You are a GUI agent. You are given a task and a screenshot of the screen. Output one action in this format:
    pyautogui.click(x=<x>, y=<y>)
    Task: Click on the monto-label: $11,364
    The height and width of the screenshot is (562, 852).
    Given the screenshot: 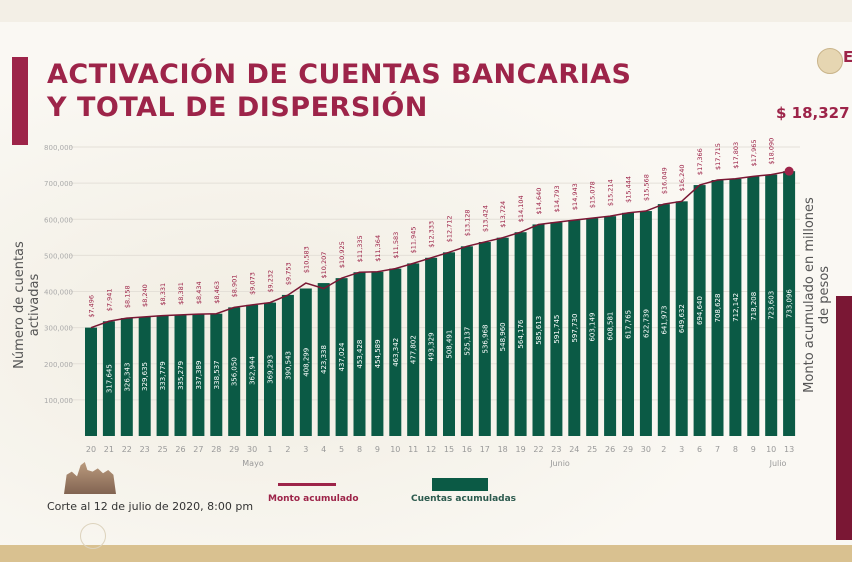 What is the action you would take?
    pyautogui.click(x=378, y=248)
    